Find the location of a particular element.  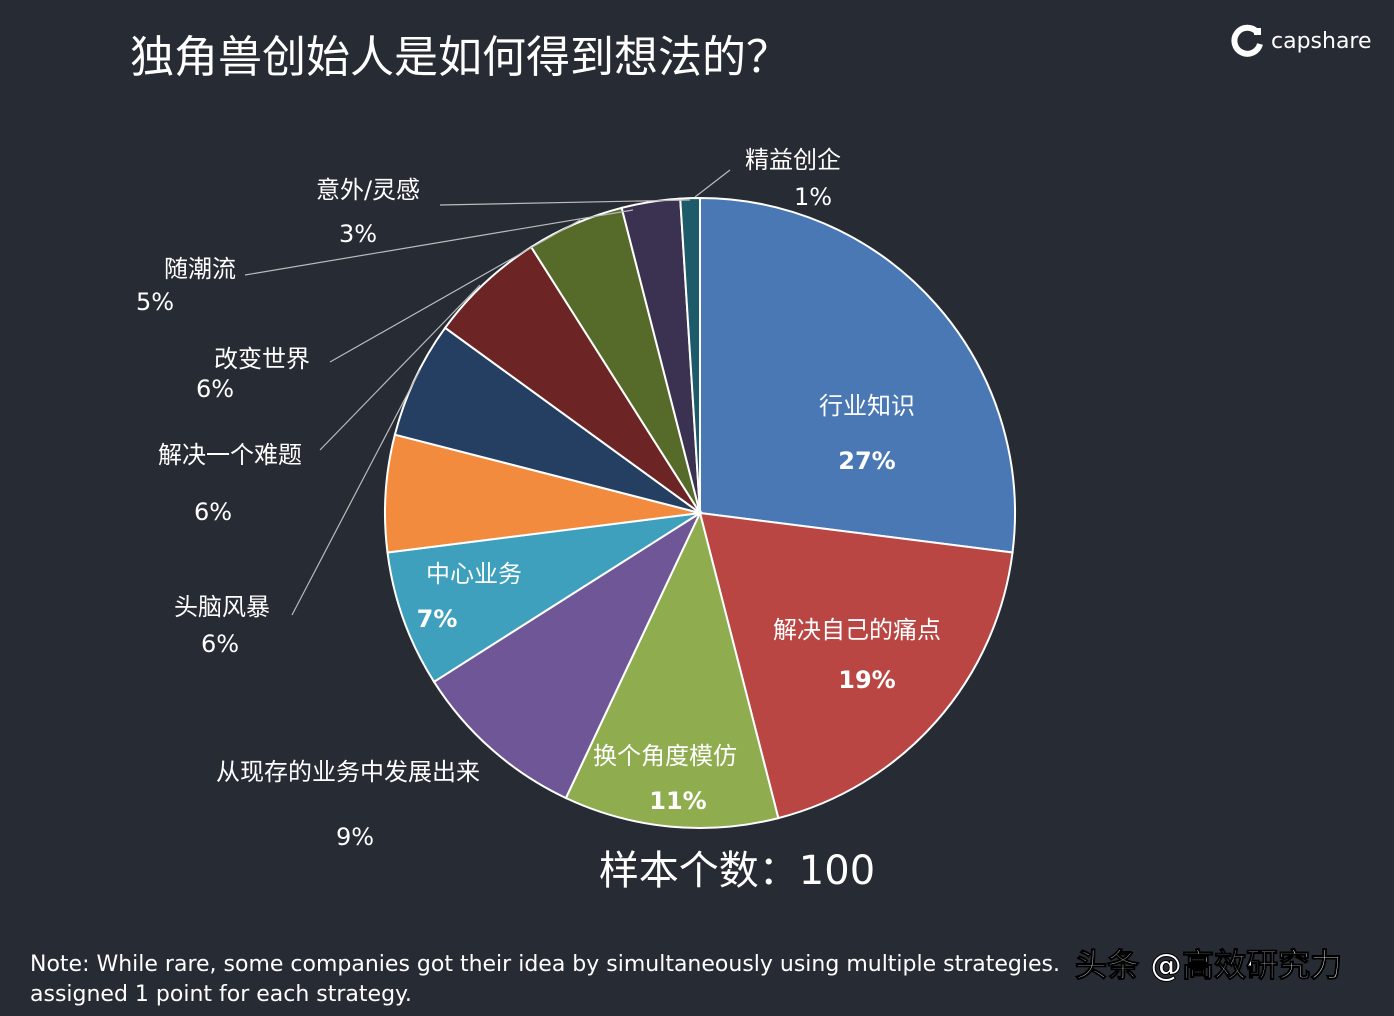

value-label: 1% is located at coordinates (813, 197).